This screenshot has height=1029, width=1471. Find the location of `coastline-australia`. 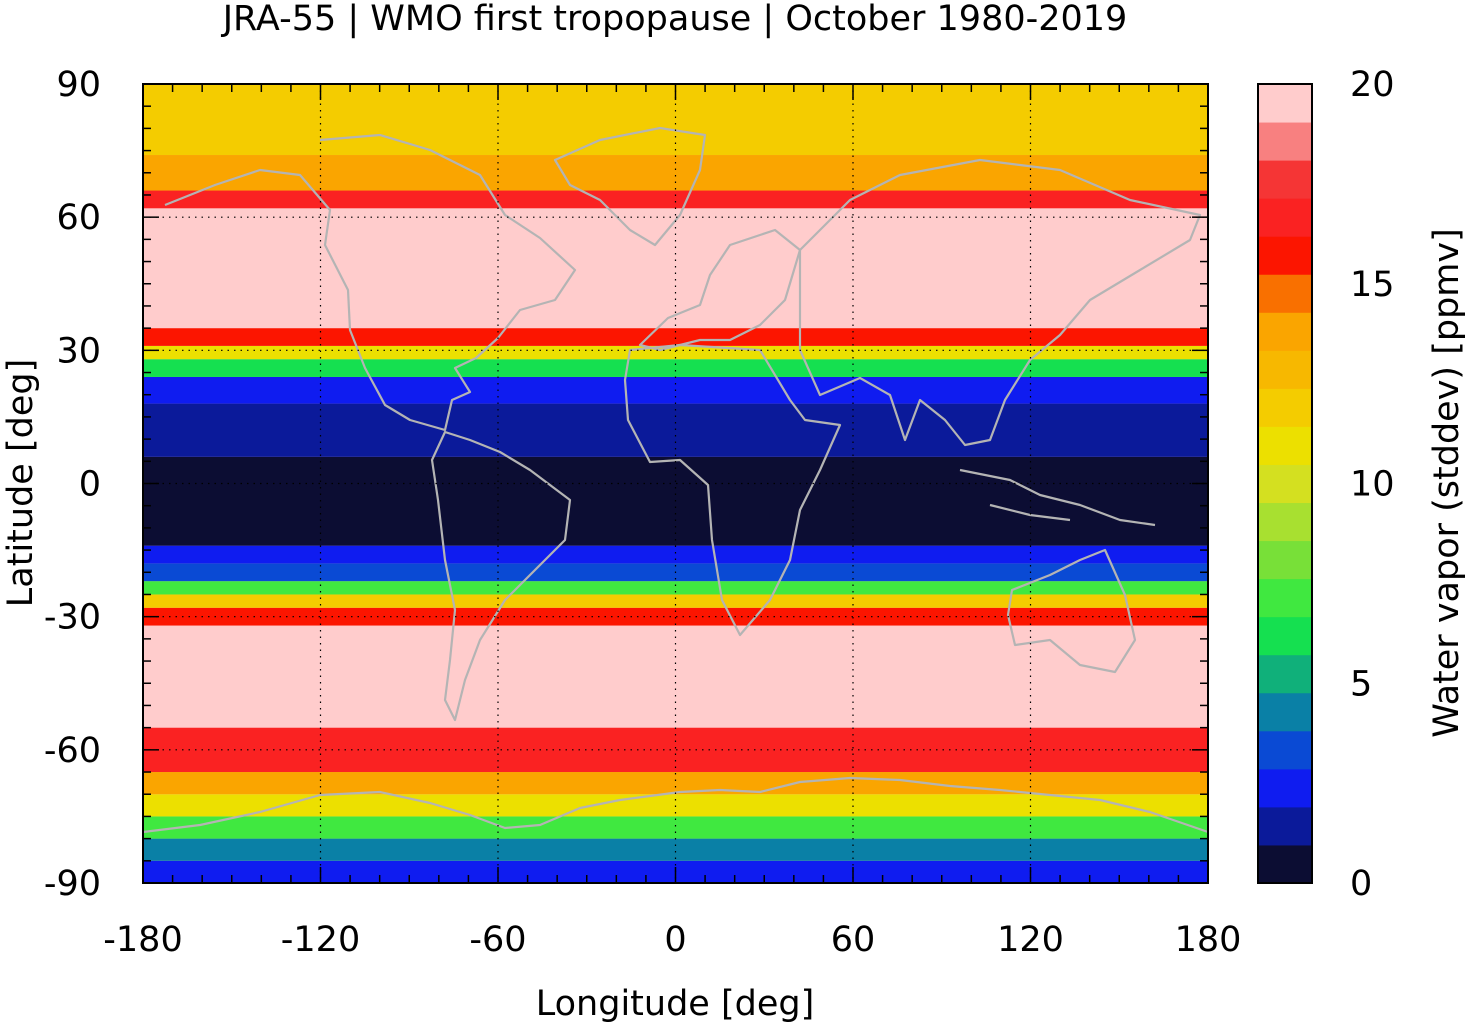

coastline-australia is located at coordinates (1071, 611).